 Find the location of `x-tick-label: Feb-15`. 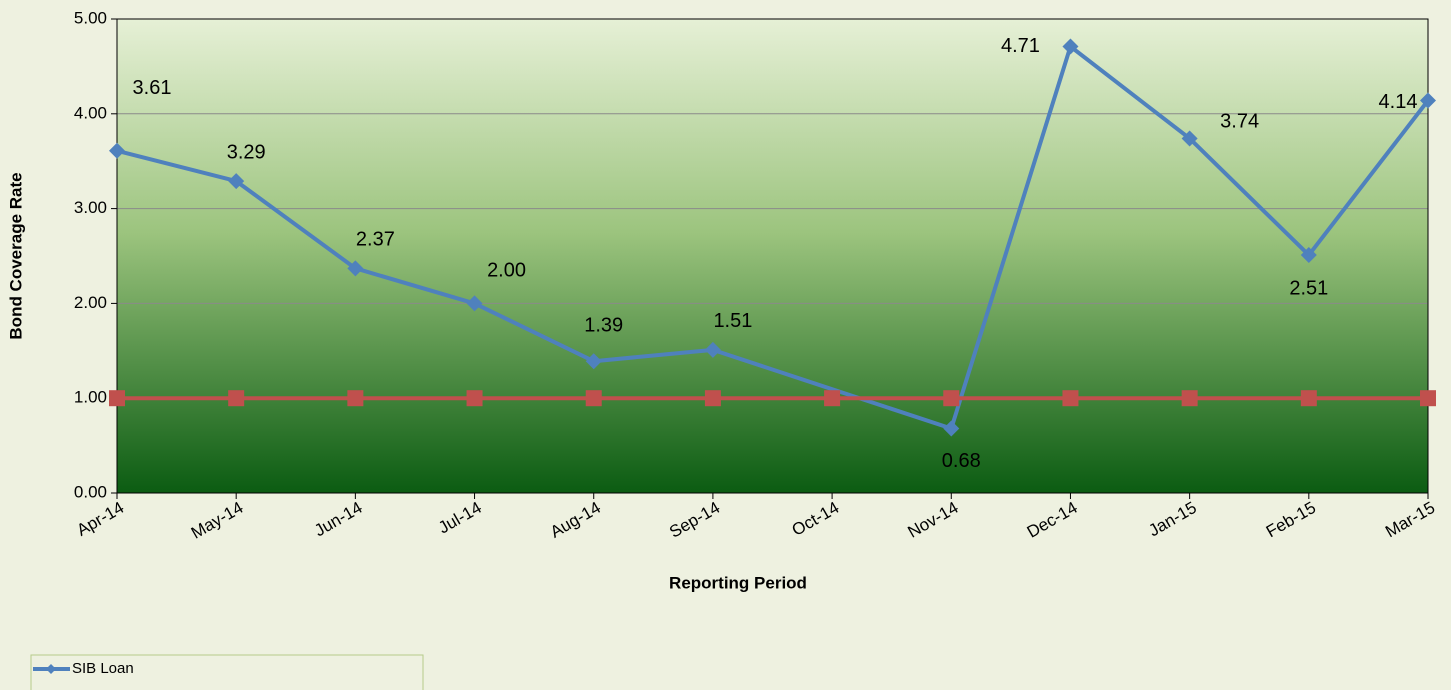

x-tick-label: Feb-15 is located at coordinates (1291, 519).